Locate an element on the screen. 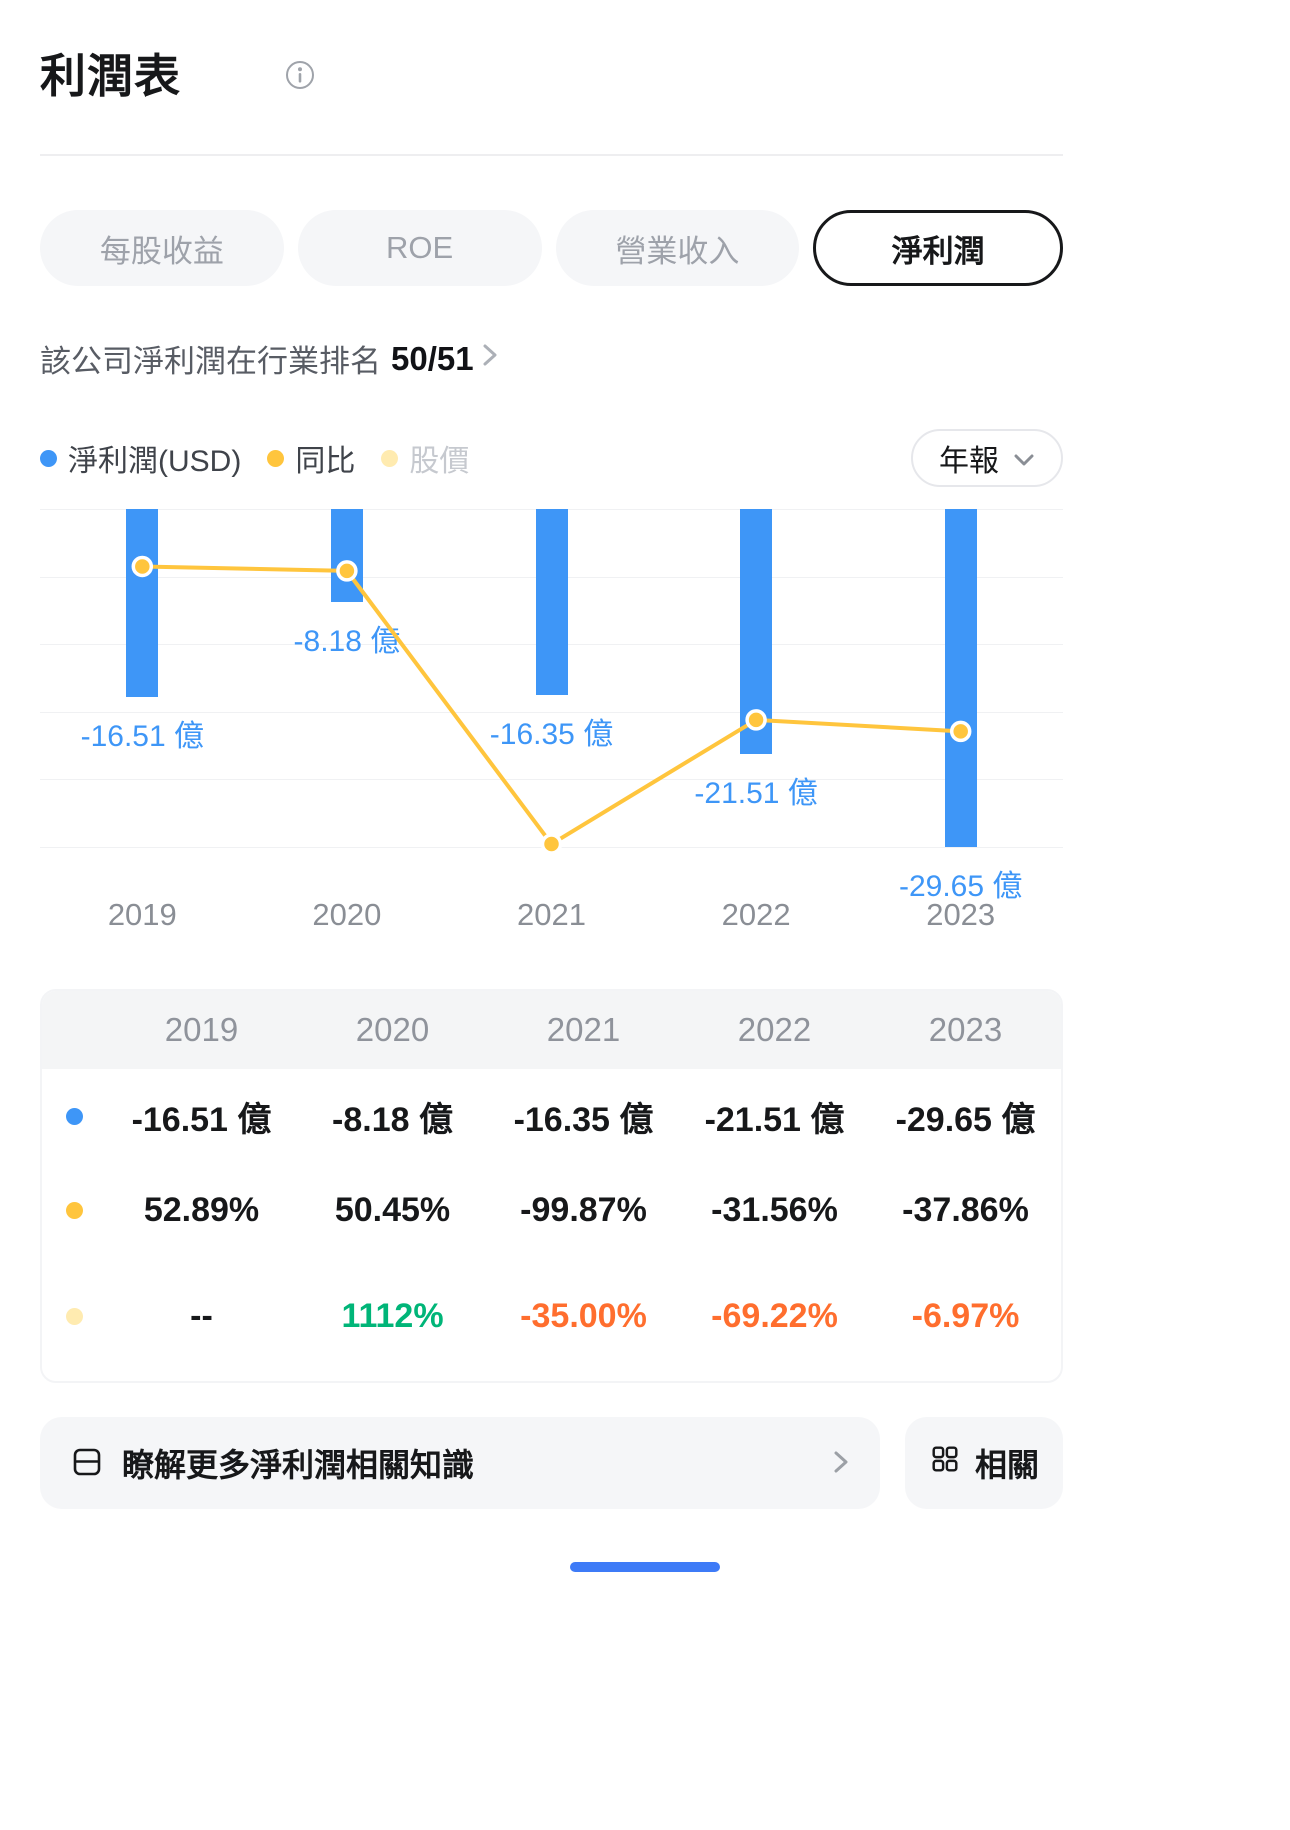 The height and width of the screenshot is (1830, 1290). metric-tabs: 每股收益 ROE 營業收入 淨利潤 is located at coordinates (551, 248).